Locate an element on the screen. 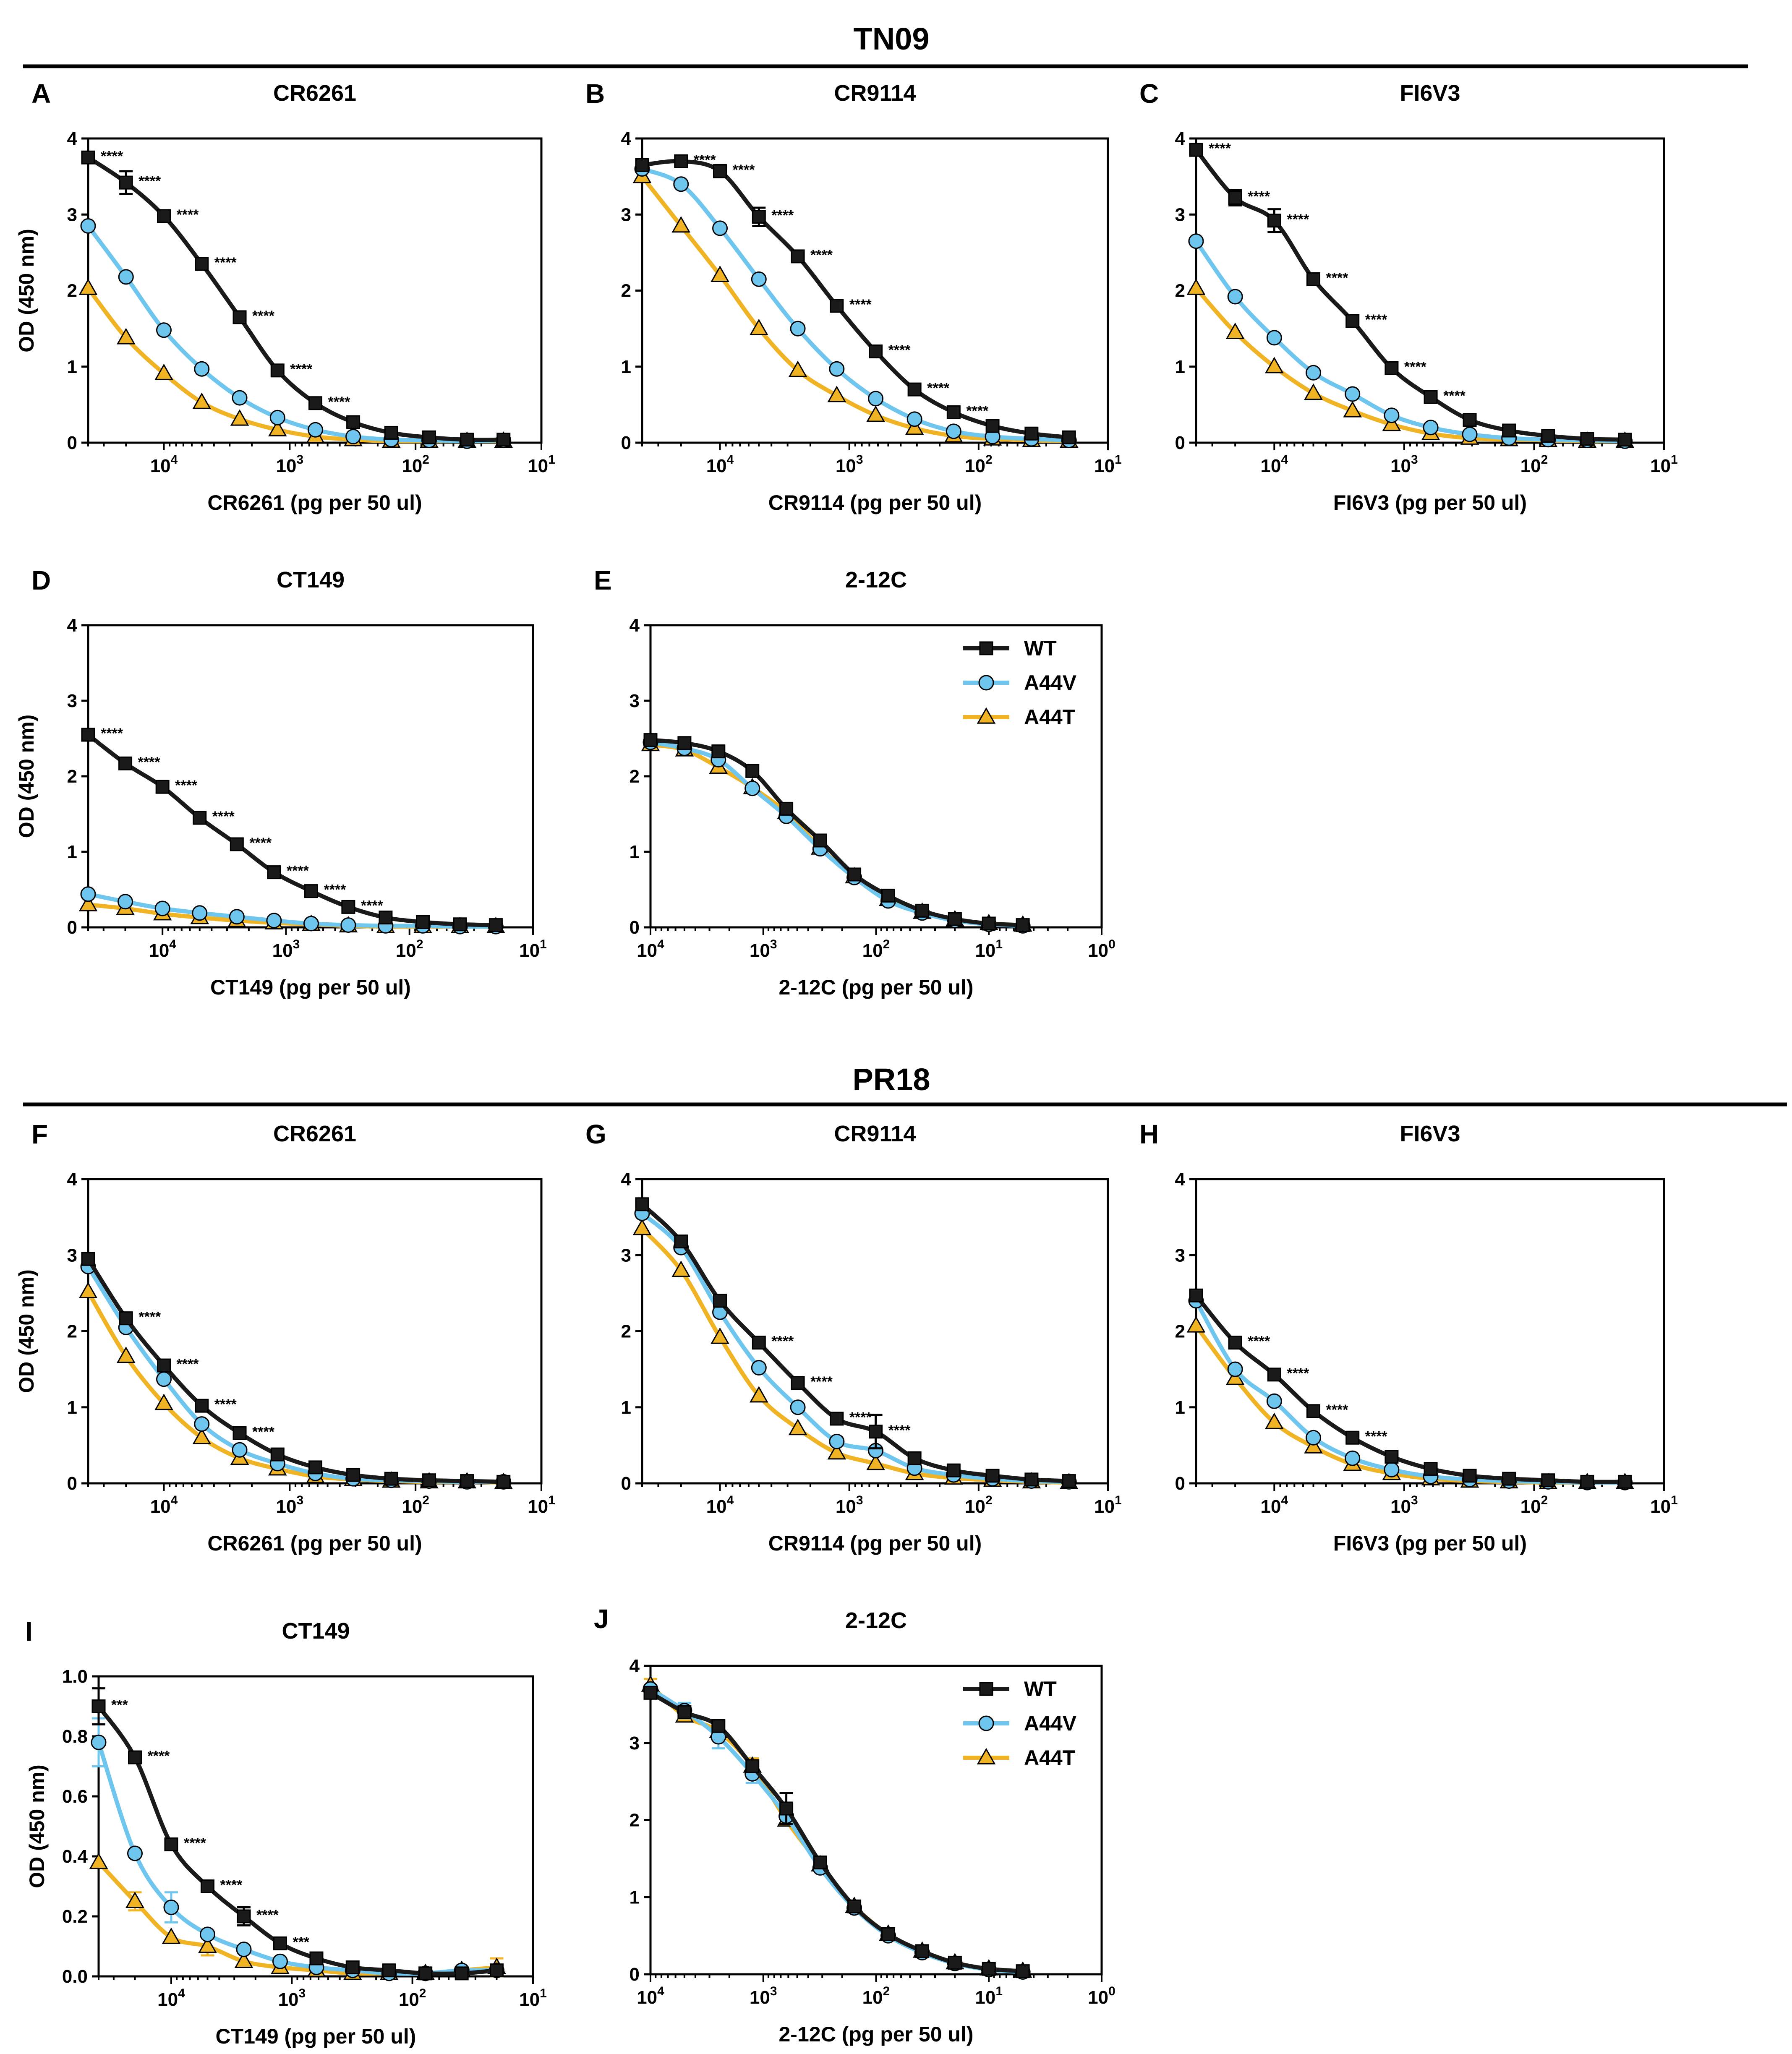 This screenshot has width=1792, height=2054. y-tick-label: 0 is located at coordinates (72, 443).